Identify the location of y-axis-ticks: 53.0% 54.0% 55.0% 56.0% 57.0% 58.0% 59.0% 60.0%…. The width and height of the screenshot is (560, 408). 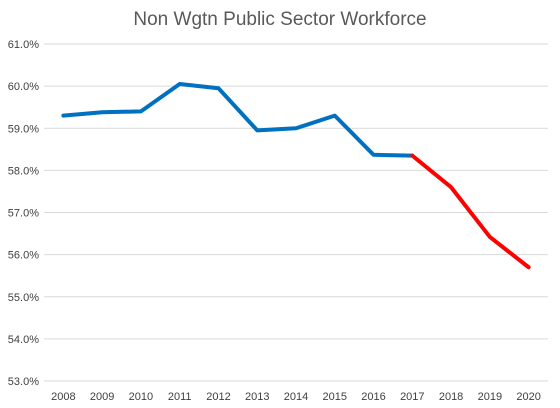
(23, 213).